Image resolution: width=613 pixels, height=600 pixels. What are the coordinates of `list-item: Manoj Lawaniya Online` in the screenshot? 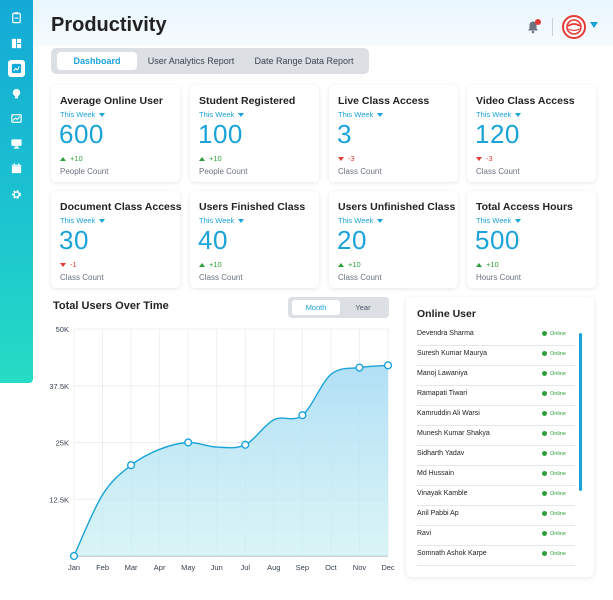 It's located at (496, 376).